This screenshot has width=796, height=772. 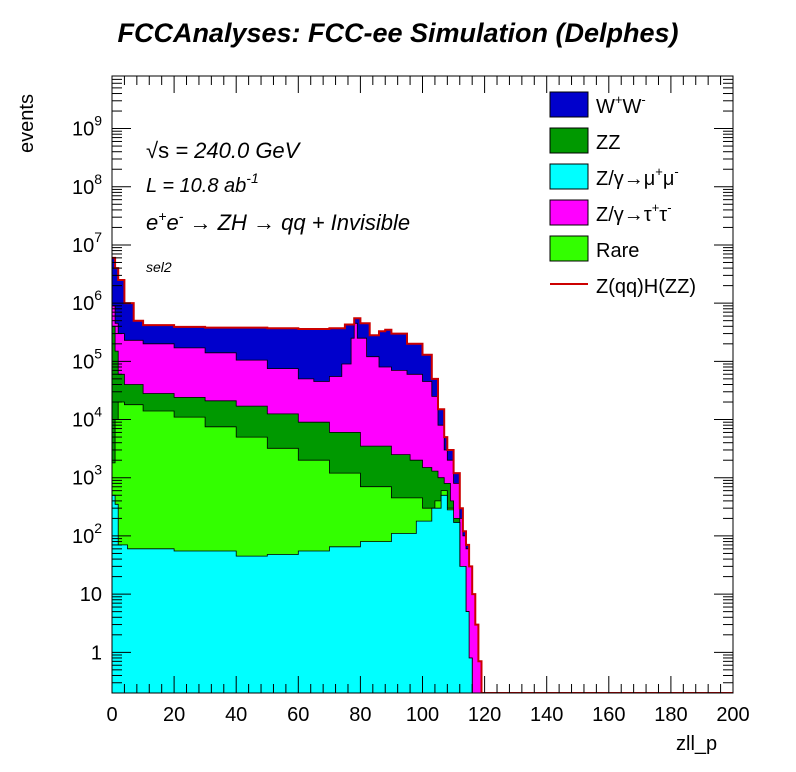 I want to click on x-tick-label: 40, so click(x=236, y=715).